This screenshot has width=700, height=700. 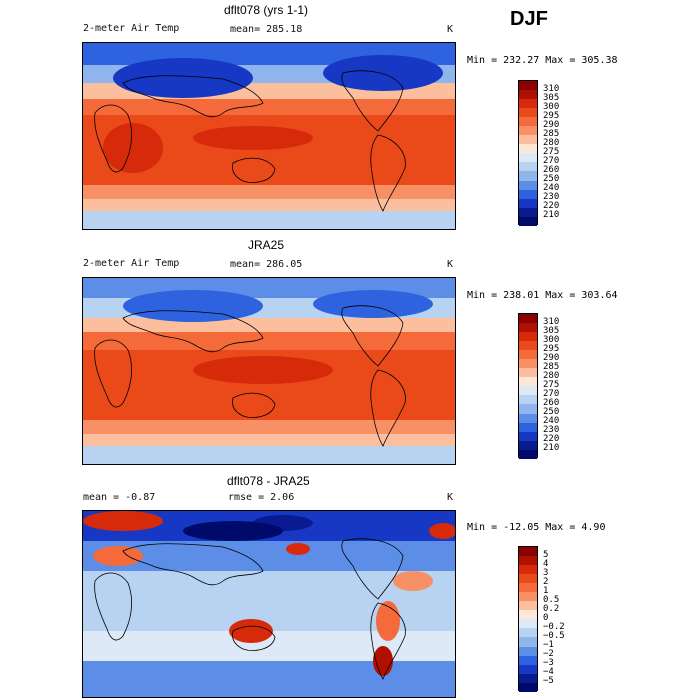 What do you see at coordinates (548, 654) in the screenshot?
I see `panel3-cbar-label: −2` at bounding box center [548, 654].